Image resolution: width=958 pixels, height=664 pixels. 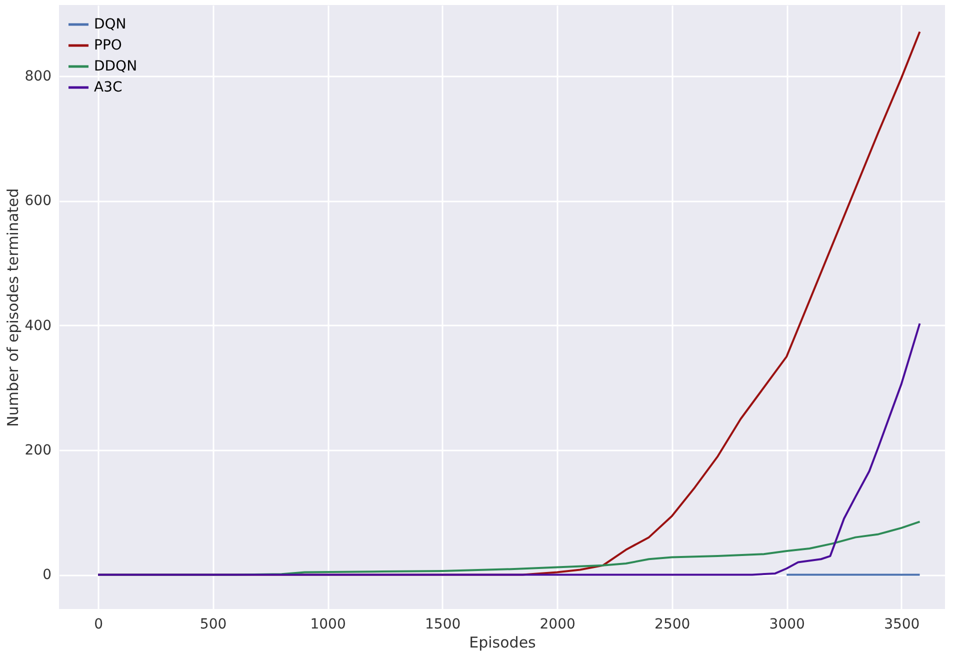 What do you see at coordinates (108, 46) in the screenshot?
I see `legend-label: PPO` at bounding box center [108, 46].